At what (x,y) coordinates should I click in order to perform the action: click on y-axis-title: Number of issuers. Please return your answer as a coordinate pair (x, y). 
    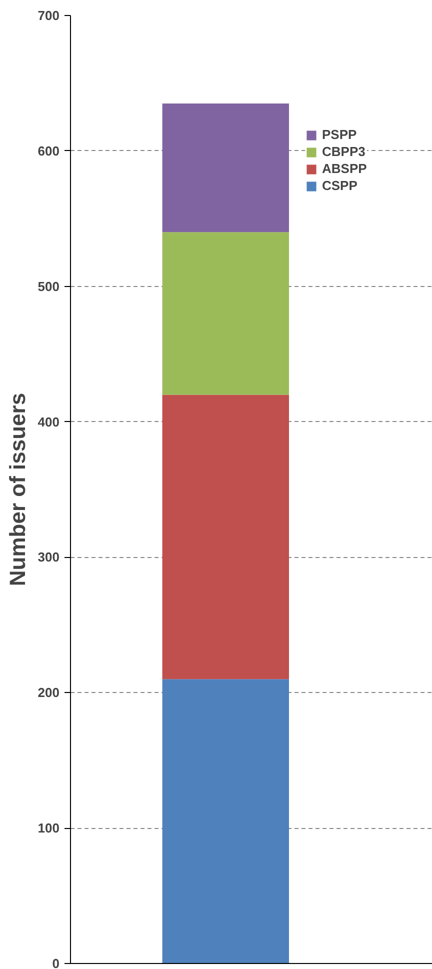
    Looking at the image, I should click on (17, 489).